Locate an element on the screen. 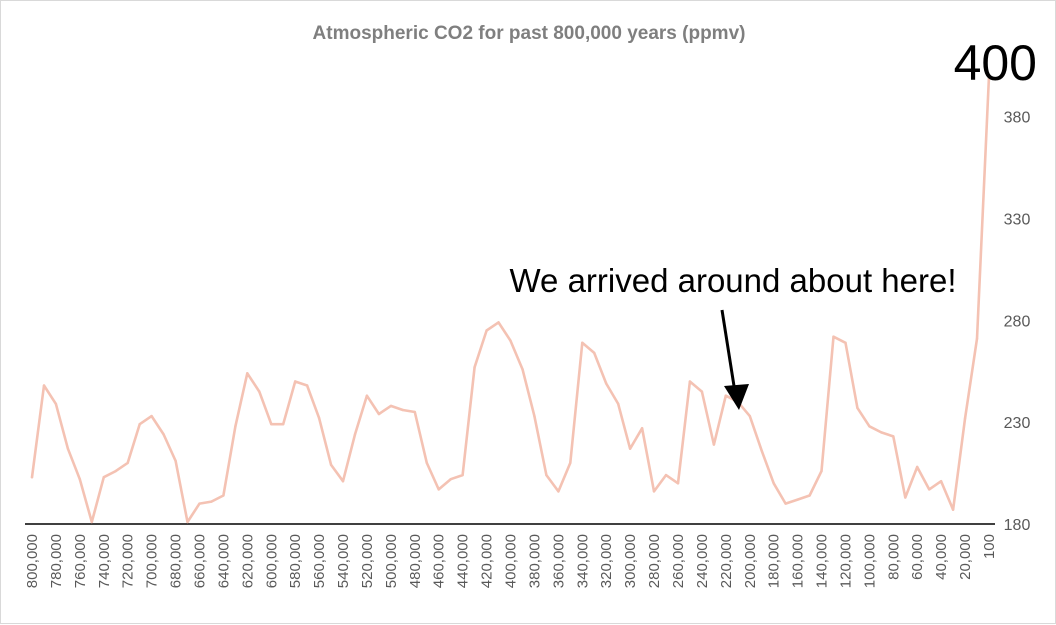 The width and height of the screenshot is (1056, 625). x-tick-label: 440,000 is located at coordinates (463, 561).